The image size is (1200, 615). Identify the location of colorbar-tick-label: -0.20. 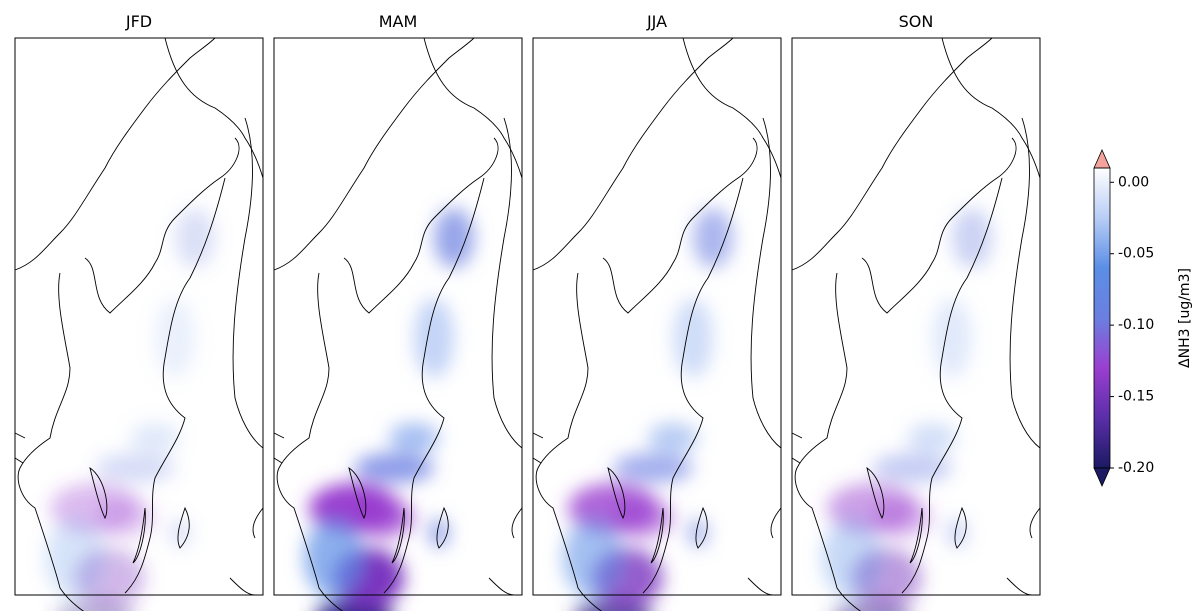
(1136, 468).